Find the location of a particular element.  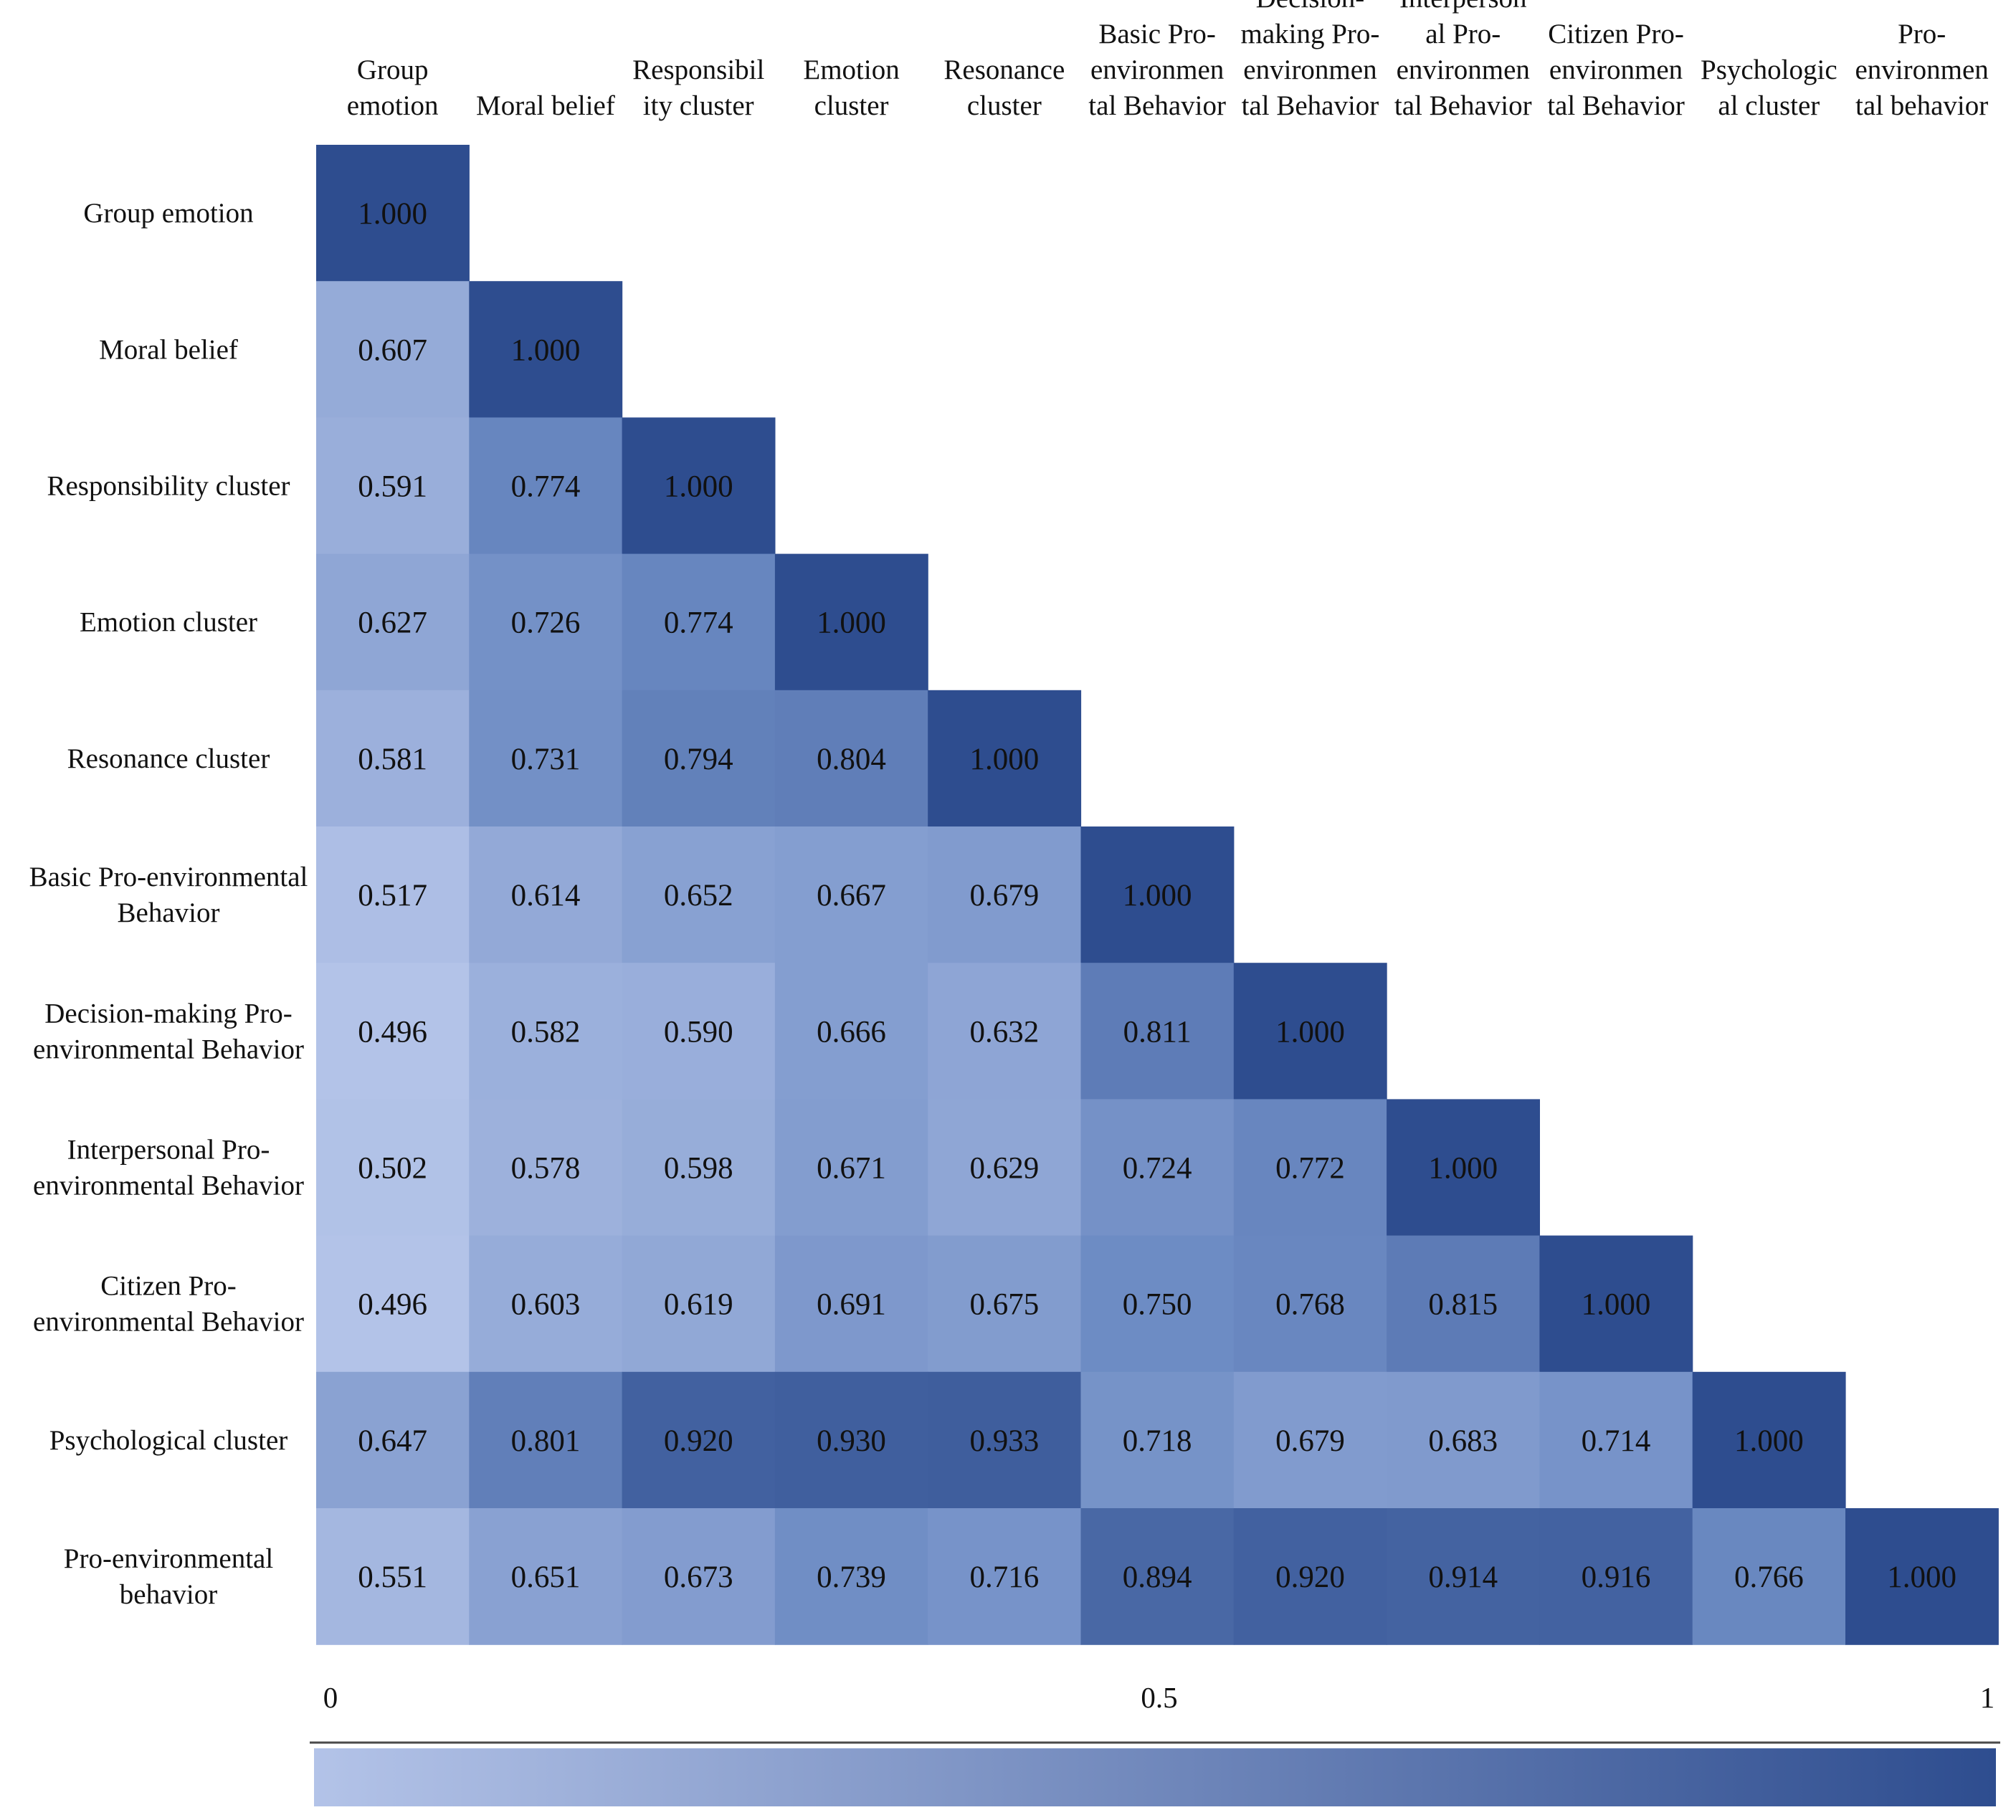

cell-value: 0.750 is located at coordinates (1157, 1305).